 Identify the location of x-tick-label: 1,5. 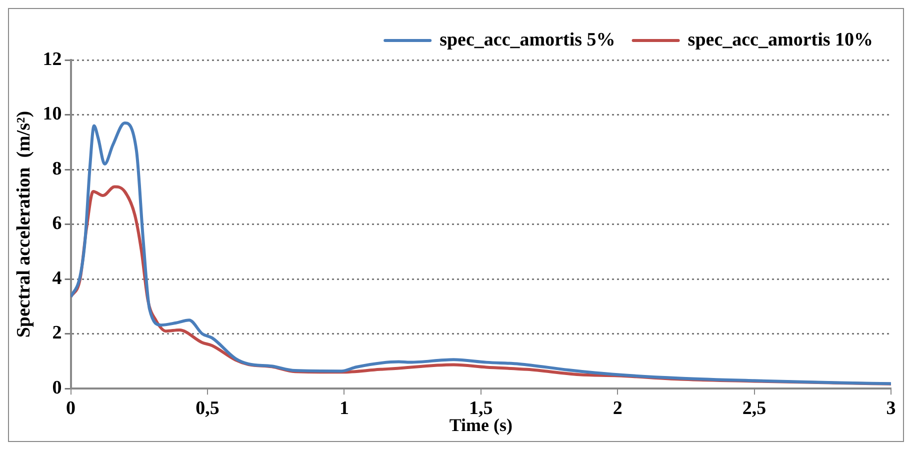
(481, 408).